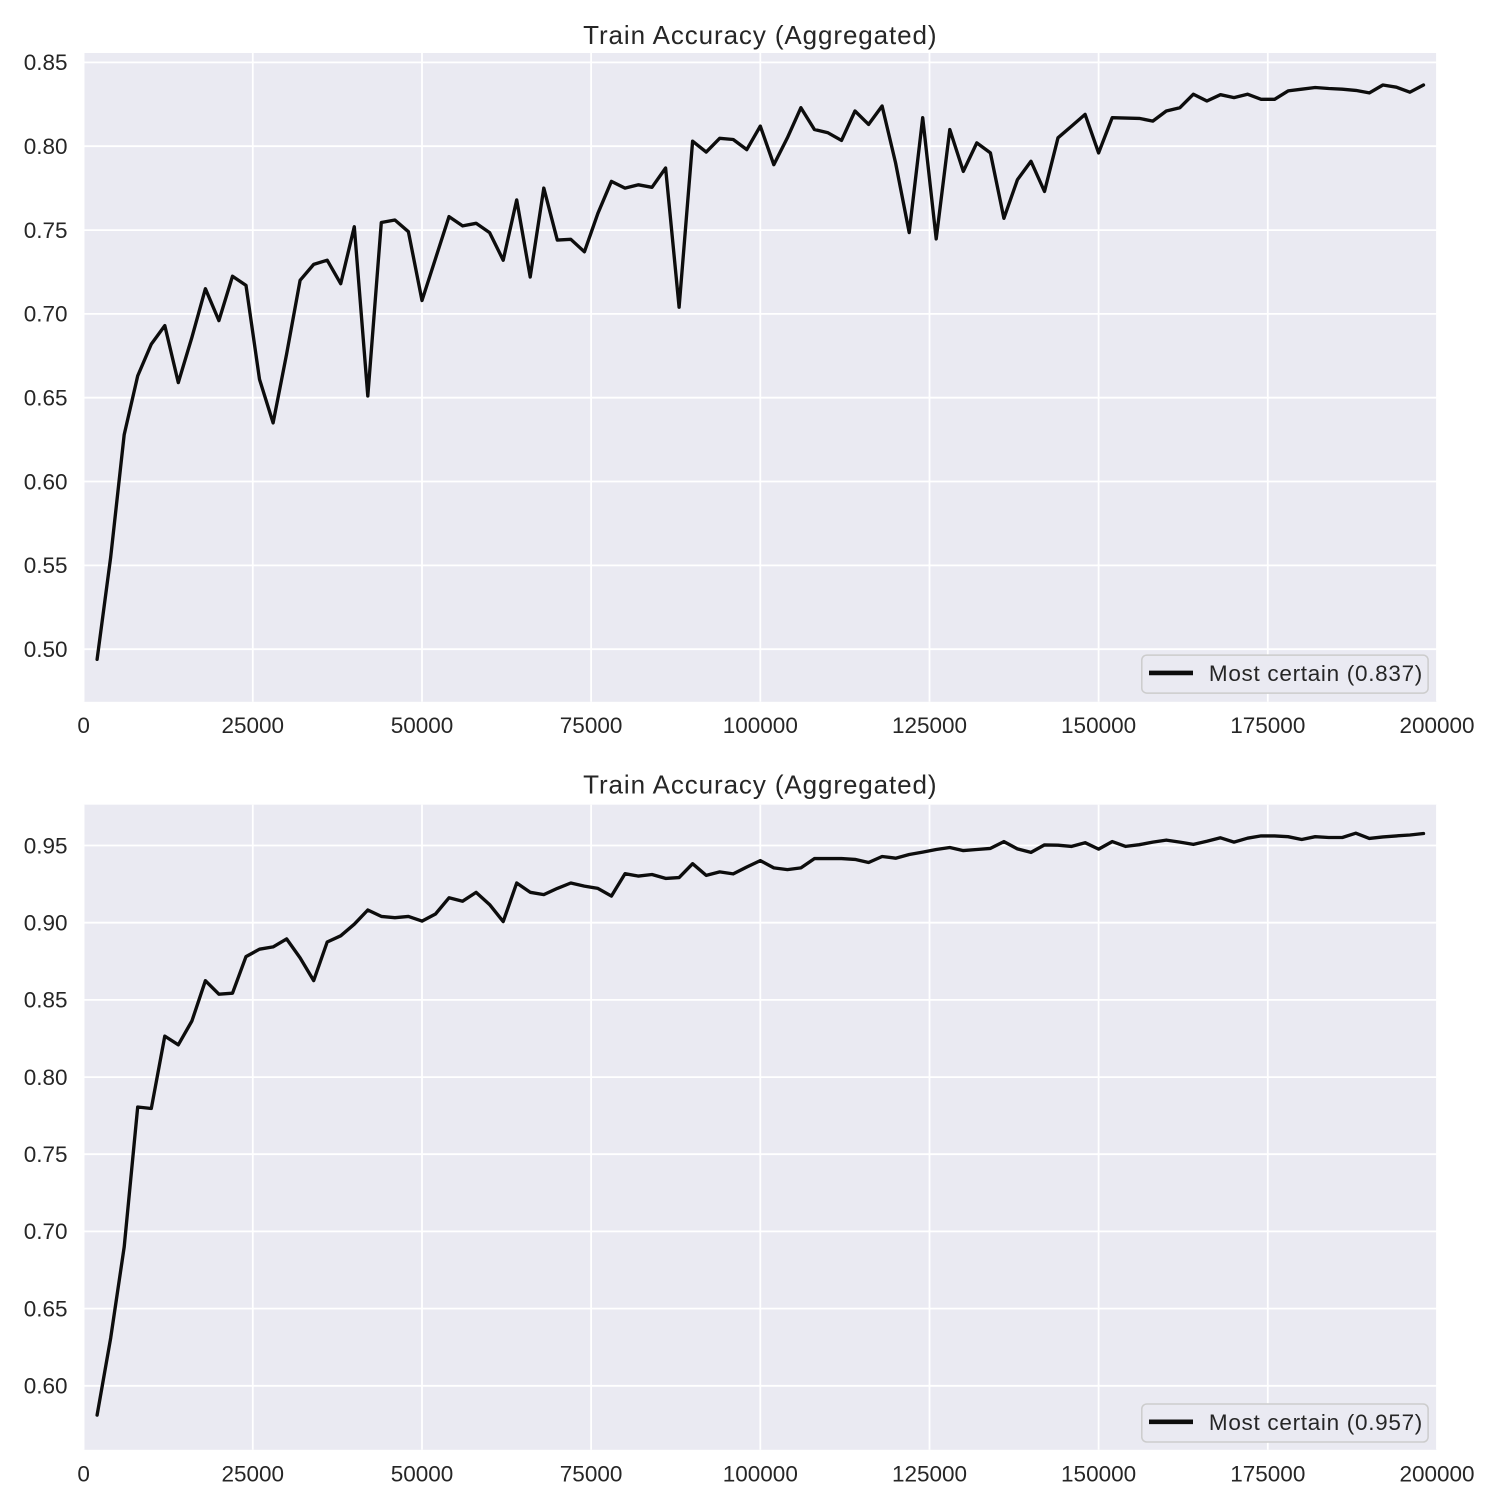 Image resolution: width=1497 pixels, height=1499 pixels. What do you see at coordinates (46, 649) in the screenshot?
I see `svg-text: 0.50` at bounding box center [46, 649].